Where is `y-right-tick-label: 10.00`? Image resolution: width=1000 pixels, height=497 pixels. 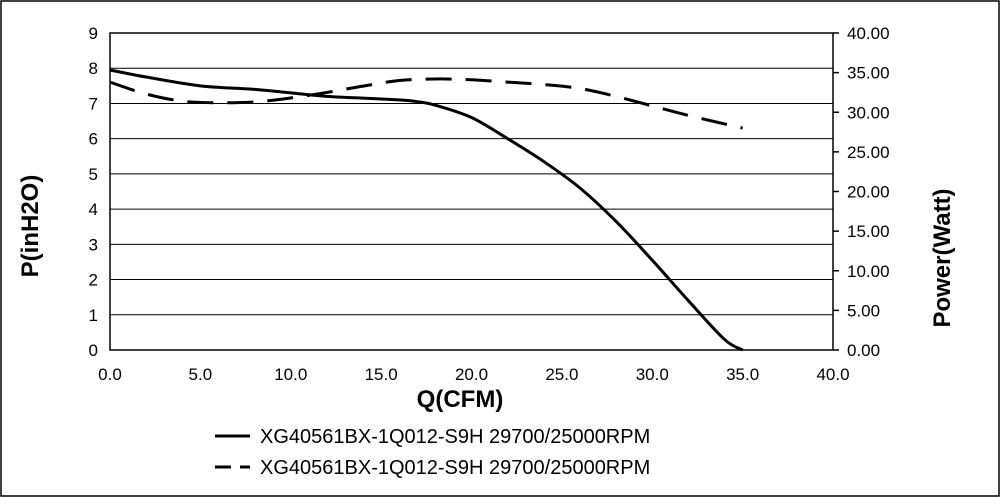
y-right-tick-label: 10.00 is located at coordinates (868, 271).